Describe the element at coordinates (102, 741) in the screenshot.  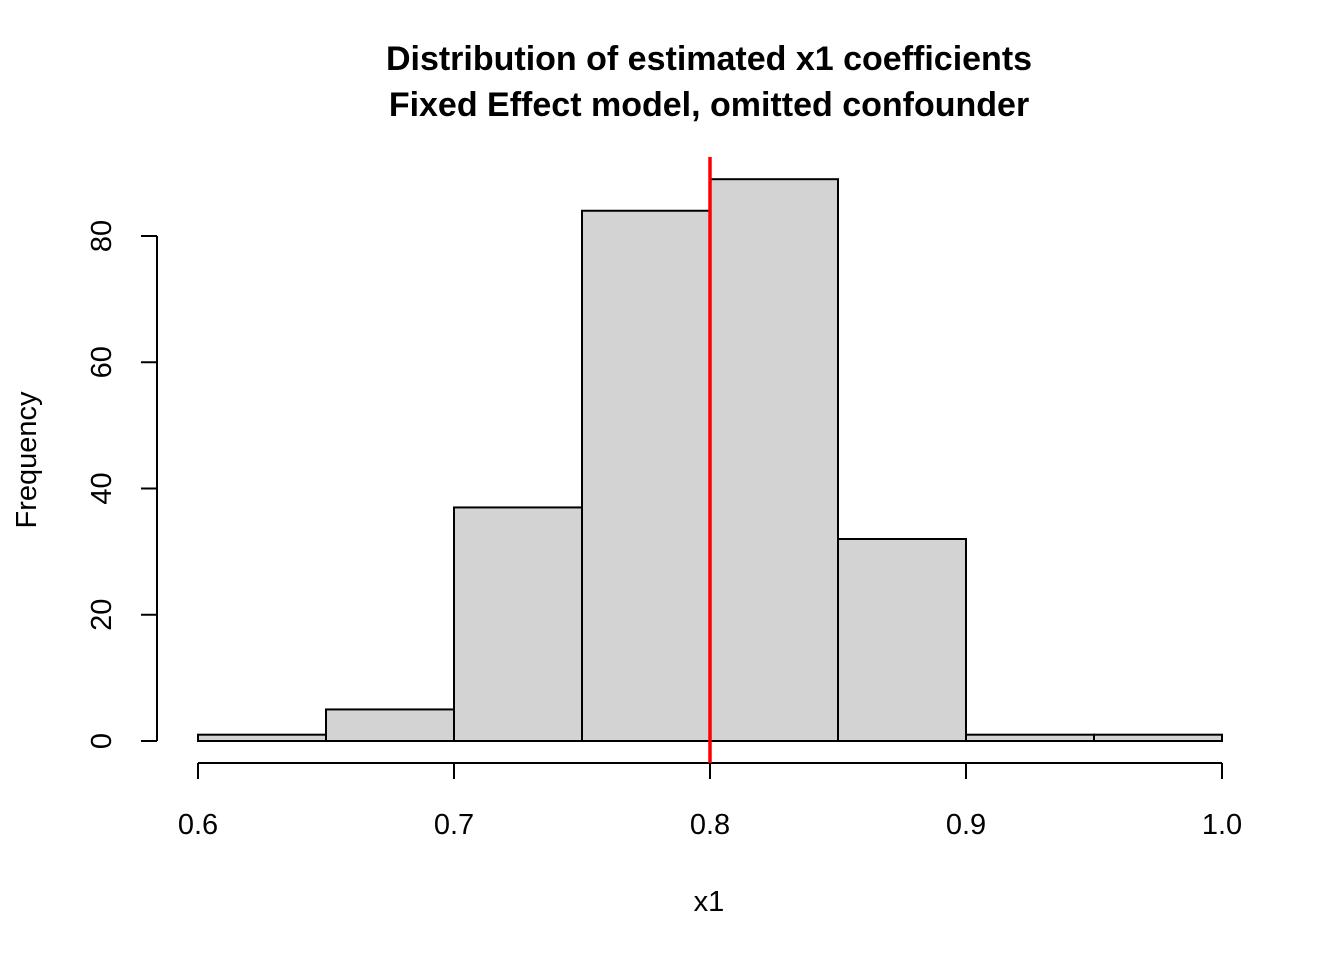
I see `y-tick-label: 0` at that location.